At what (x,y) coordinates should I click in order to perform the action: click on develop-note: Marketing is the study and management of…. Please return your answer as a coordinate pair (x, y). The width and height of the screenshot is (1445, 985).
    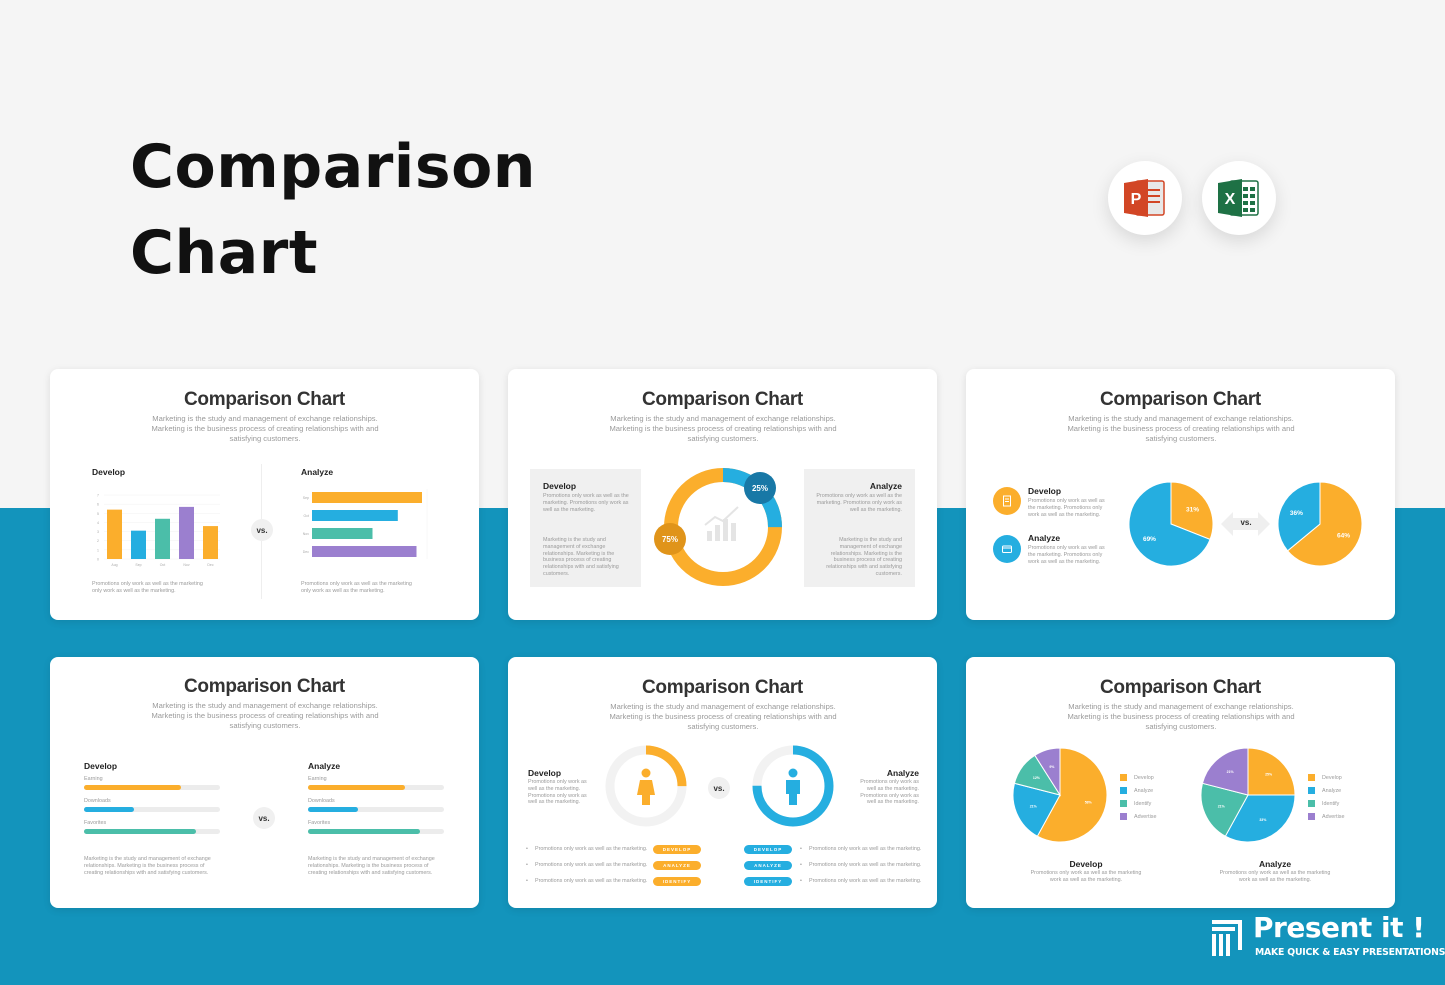
    Looking at the image, I should click on (147, 866).